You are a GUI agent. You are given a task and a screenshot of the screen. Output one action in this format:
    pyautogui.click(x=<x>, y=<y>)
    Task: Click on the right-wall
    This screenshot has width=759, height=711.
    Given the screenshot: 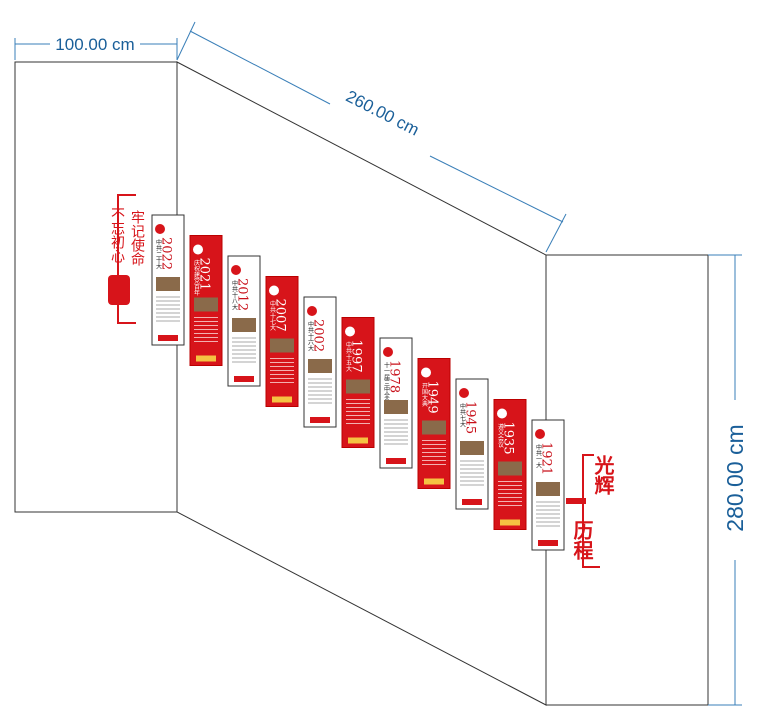 What is the action you would take?
    pyautogui.click(x=627, y=480)
    